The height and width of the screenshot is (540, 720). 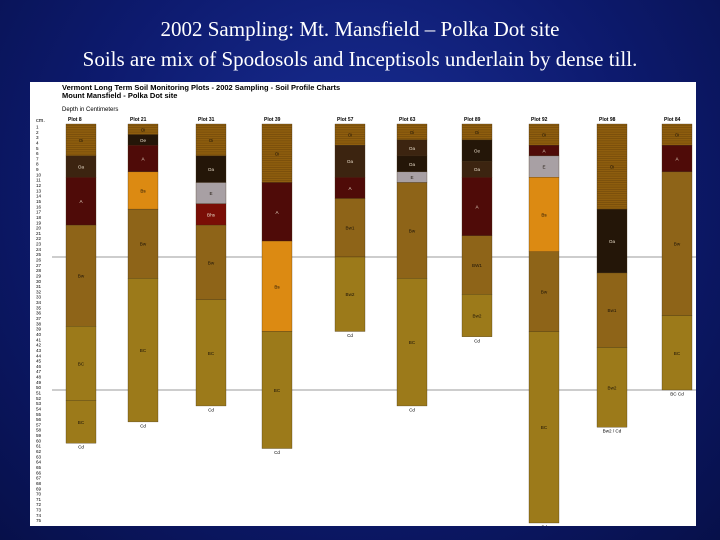 I want to click on y-tick-label: 46, so click(x=39, y=366).